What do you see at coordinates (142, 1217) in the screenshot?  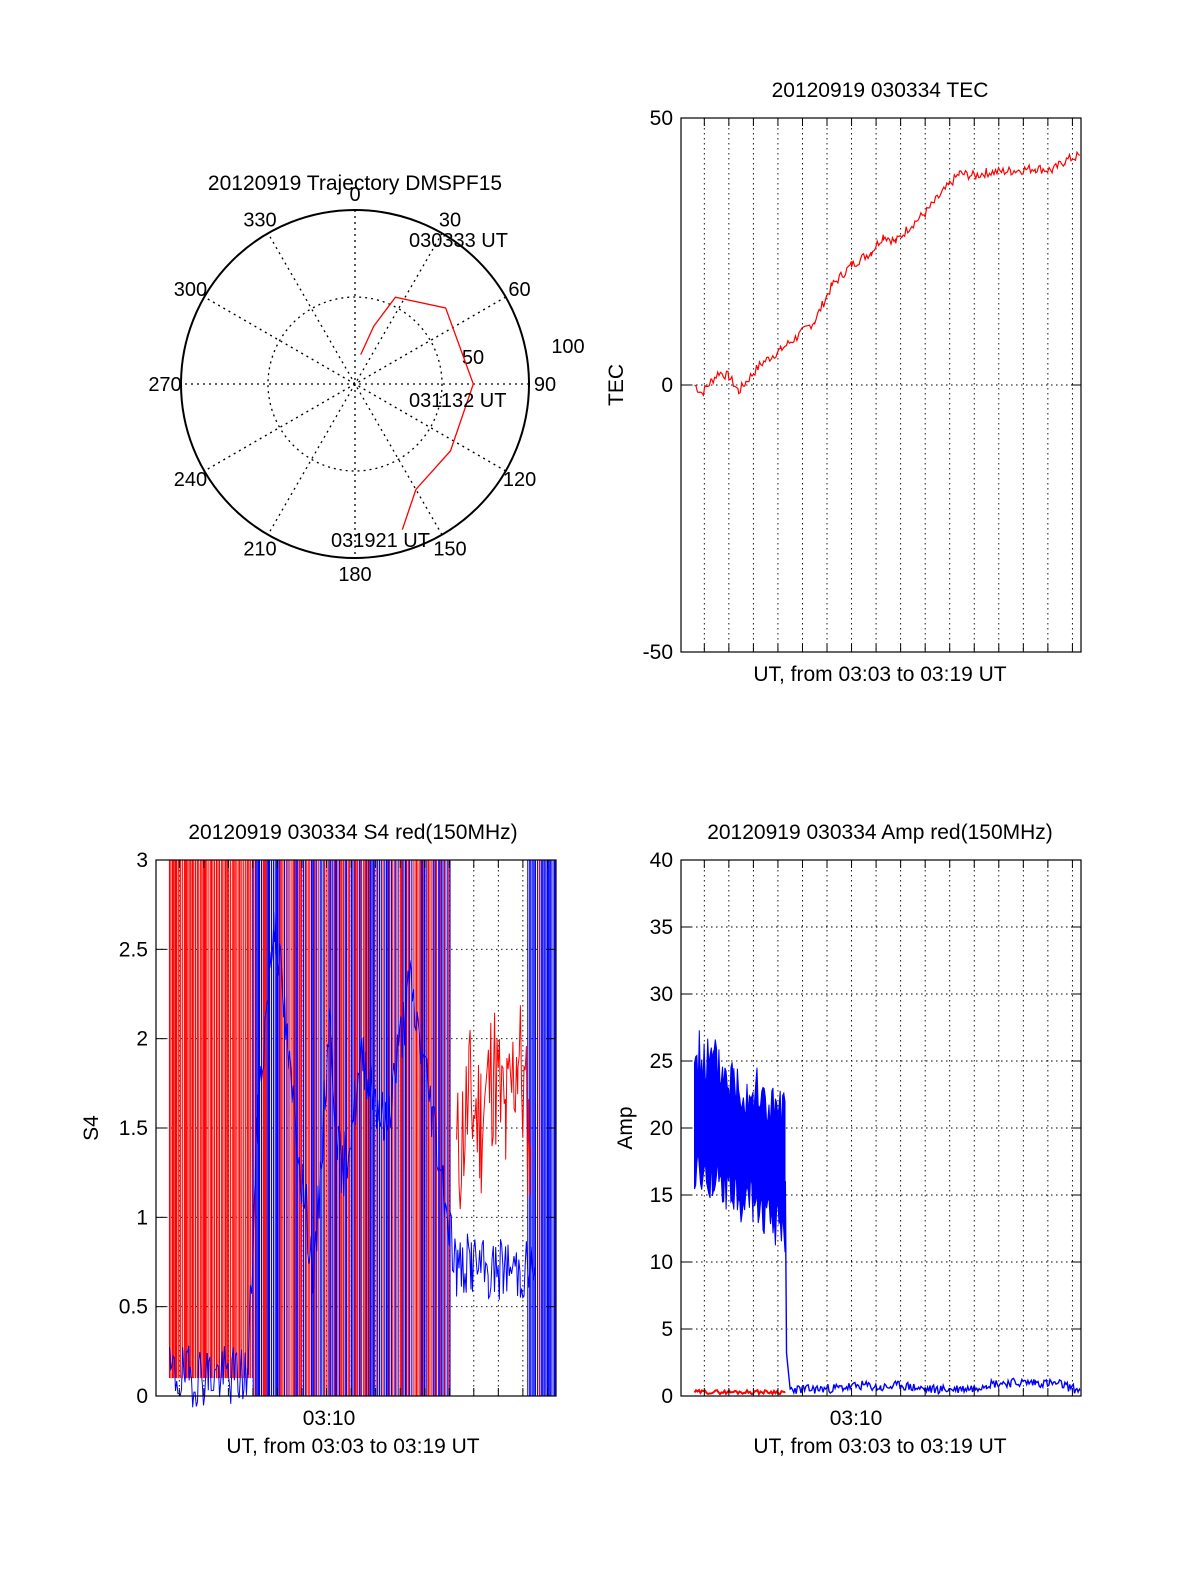 I see `s4-ytick-label-1: 1` at bounding box center [142, 1217].